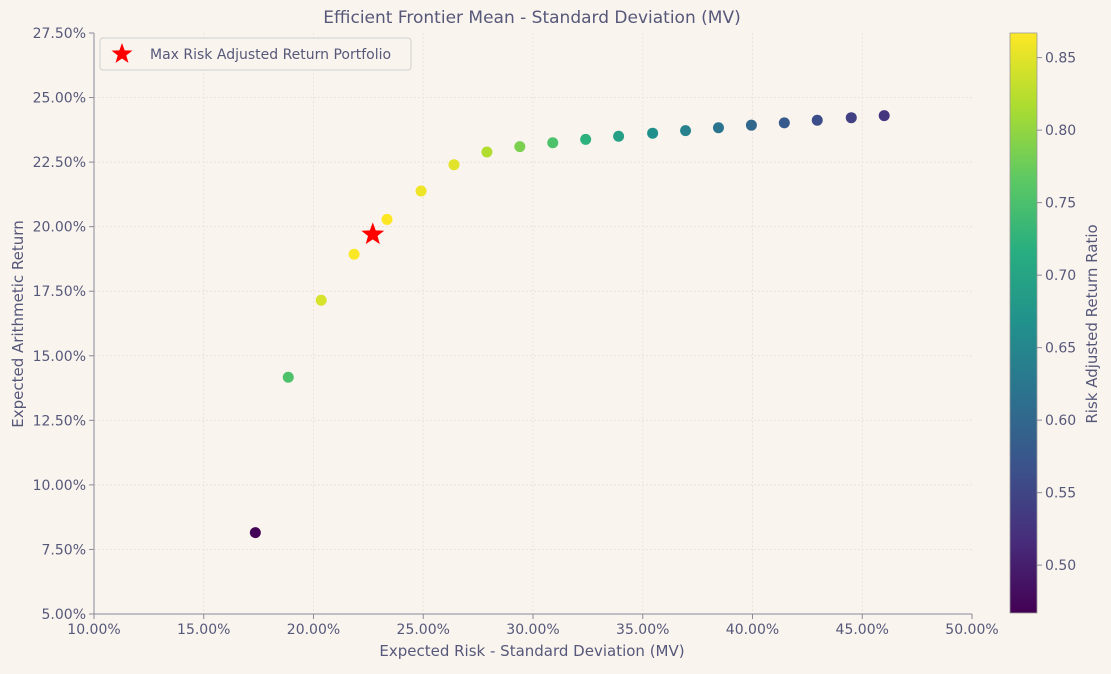 This screenshot has width=1111, height=674. What do you see at coordinates (1060, 131) in the screenshot?
I see `colorbar-tick-label: 0.80` at bounding box center [1060, 131].